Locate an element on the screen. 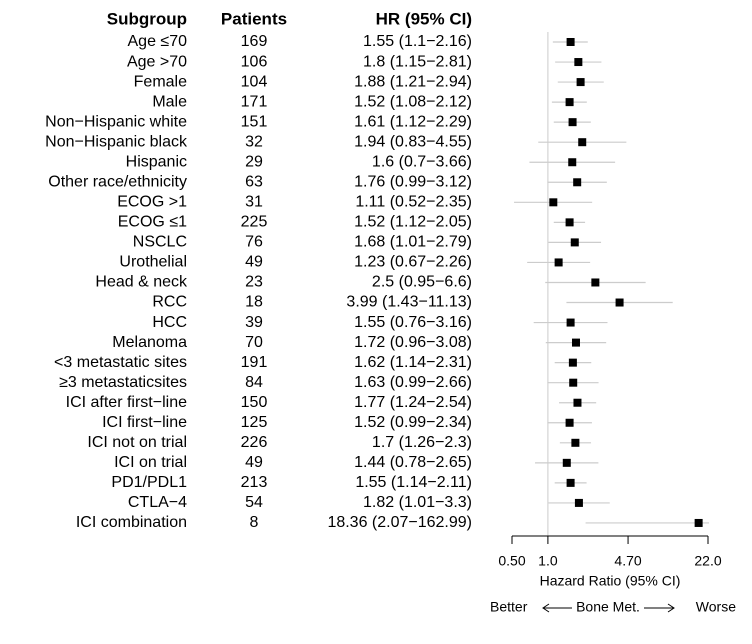 The height and width of the screenshot is (644, 752). subgroup-label: Non−Hispanic black is located at coordinates (116, 141).